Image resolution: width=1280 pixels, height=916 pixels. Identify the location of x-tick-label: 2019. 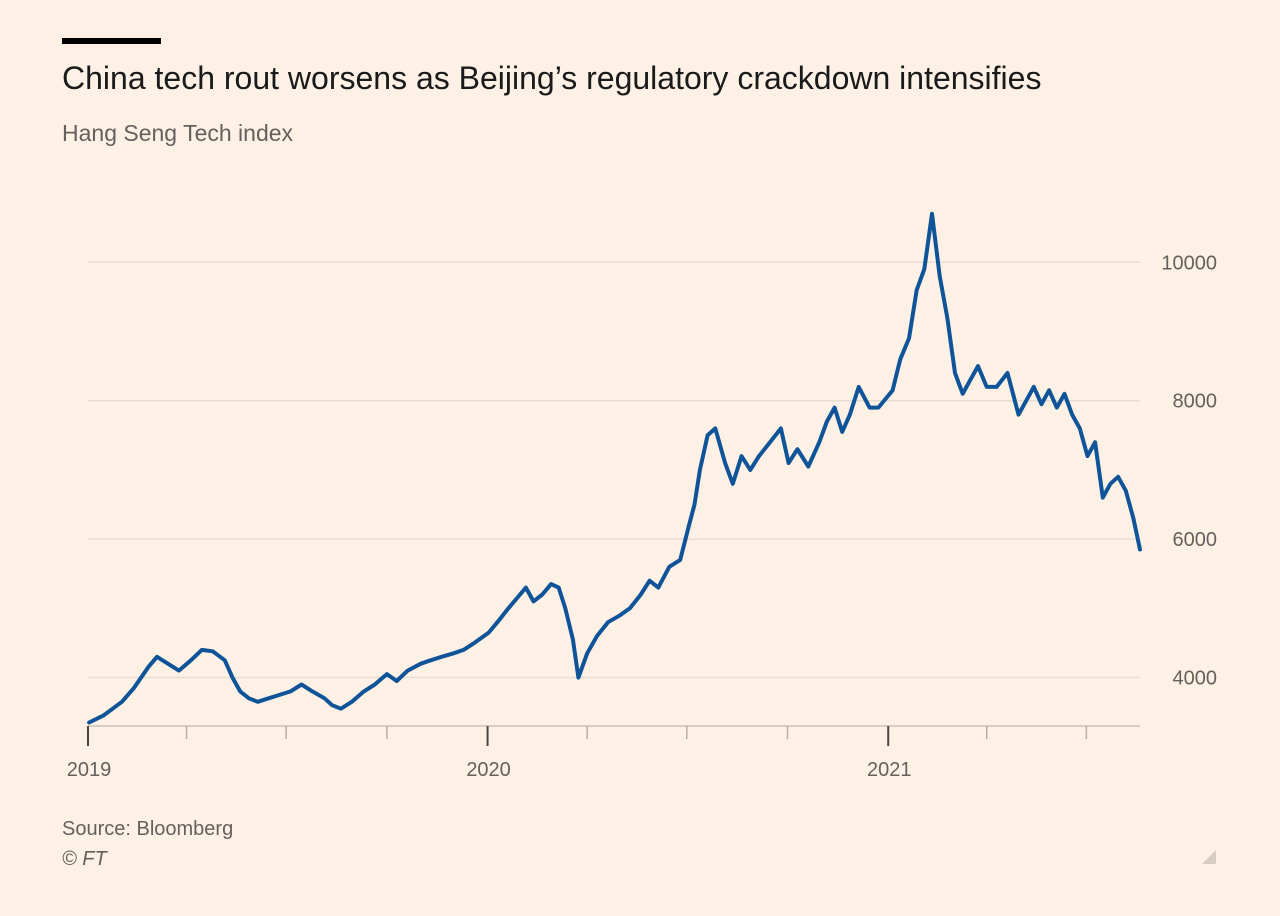
(89, 770).